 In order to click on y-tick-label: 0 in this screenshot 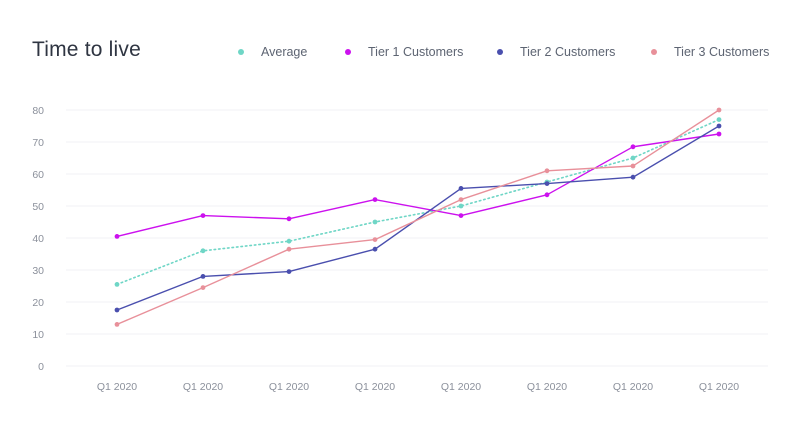, I will do `click(41, 367)`.